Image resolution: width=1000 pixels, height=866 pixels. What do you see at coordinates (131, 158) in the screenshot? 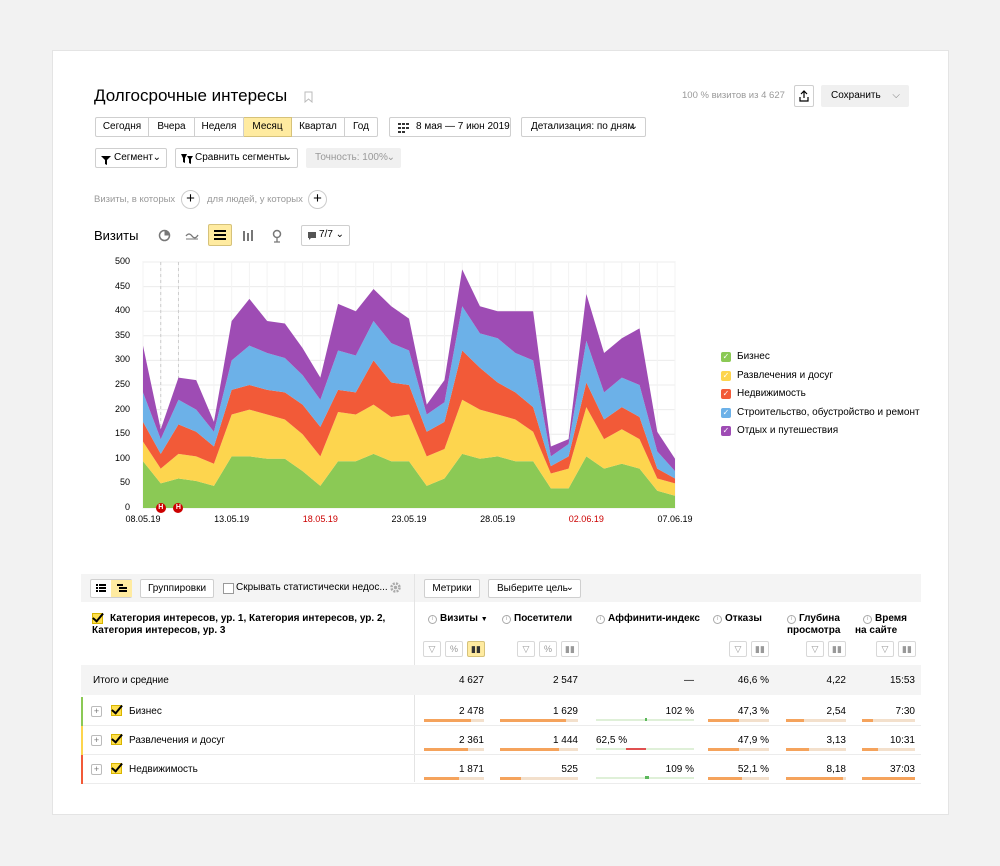
I see `segment-button: Сегмент ⌄` at bounding box center [131, 158].